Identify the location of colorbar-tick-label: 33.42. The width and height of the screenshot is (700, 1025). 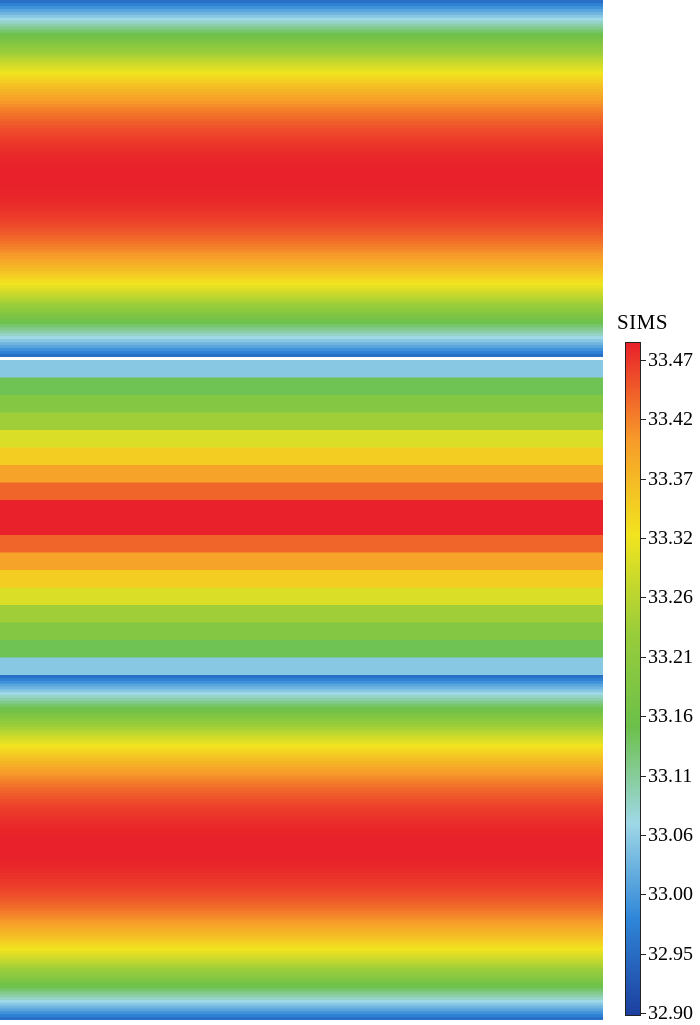
(670, 419).